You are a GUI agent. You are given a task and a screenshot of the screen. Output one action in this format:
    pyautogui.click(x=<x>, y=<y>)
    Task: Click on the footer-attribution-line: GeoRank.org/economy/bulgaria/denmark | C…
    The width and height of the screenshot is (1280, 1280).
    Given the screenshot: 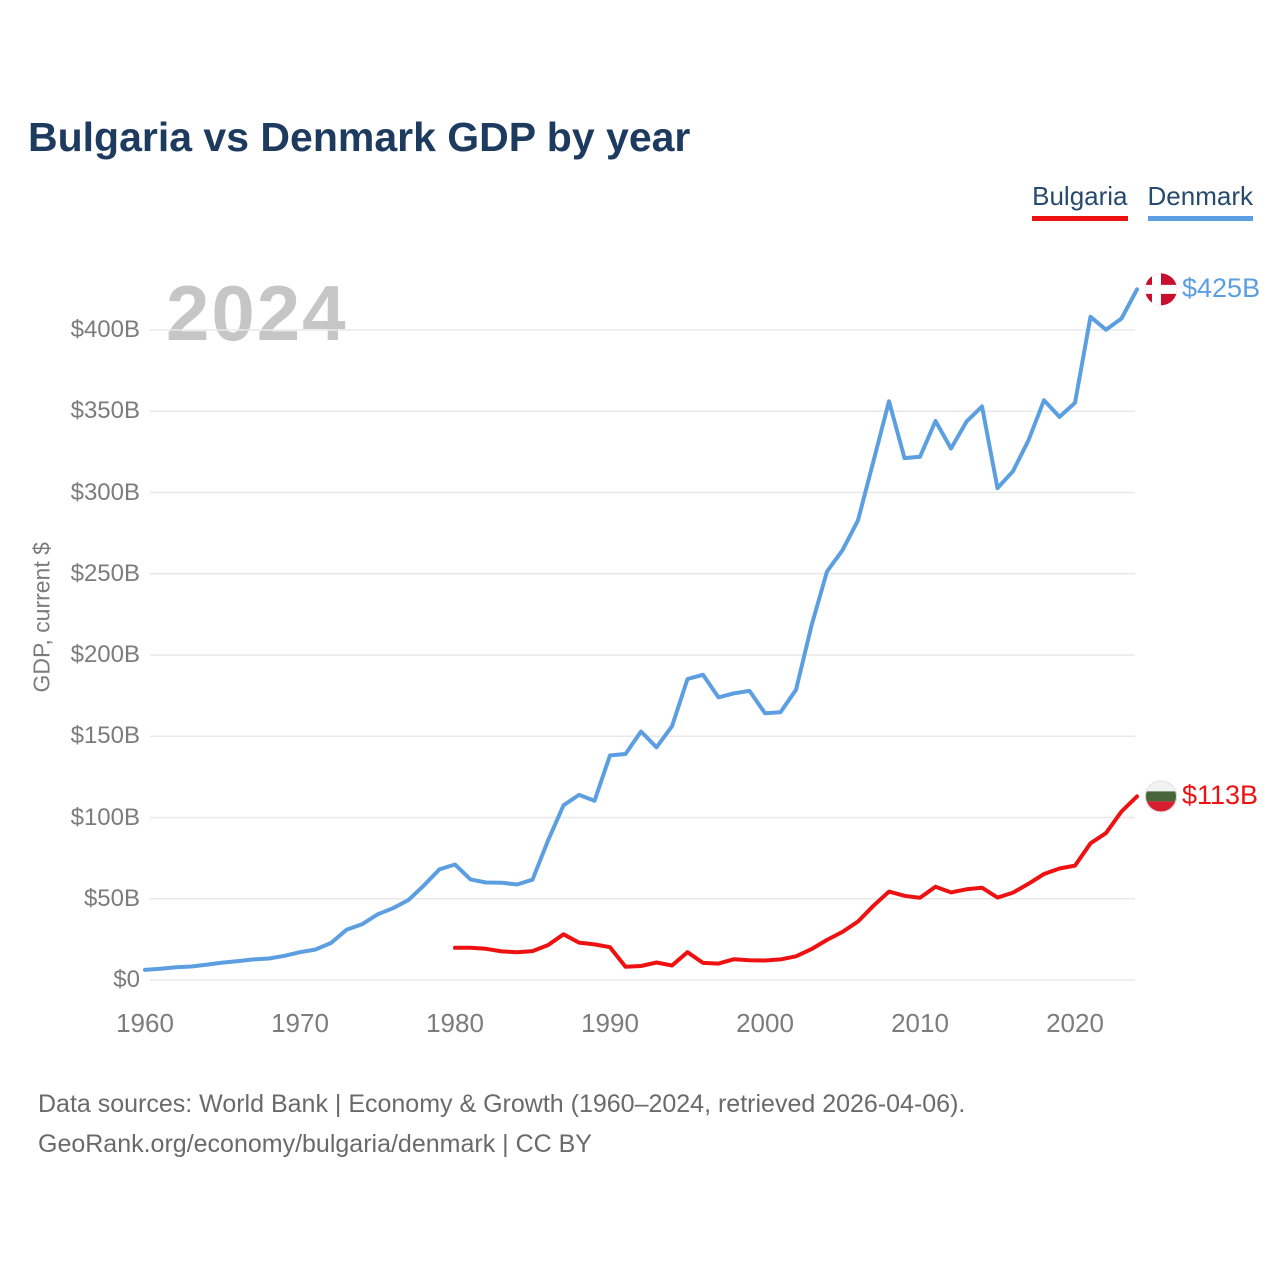 What is the action you would take?
    pyautogui.click(x=315, y=1144)
    